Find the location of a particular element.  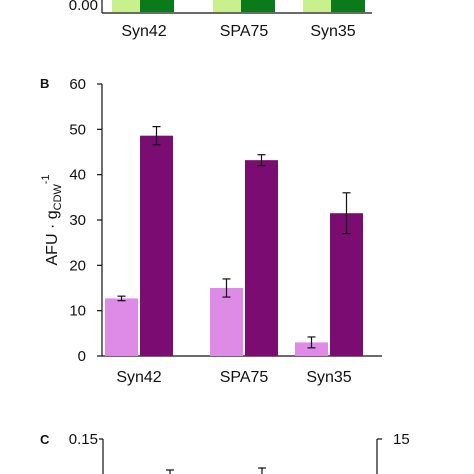

top-category-label: SPA75 is located at coordinates (244, 31).